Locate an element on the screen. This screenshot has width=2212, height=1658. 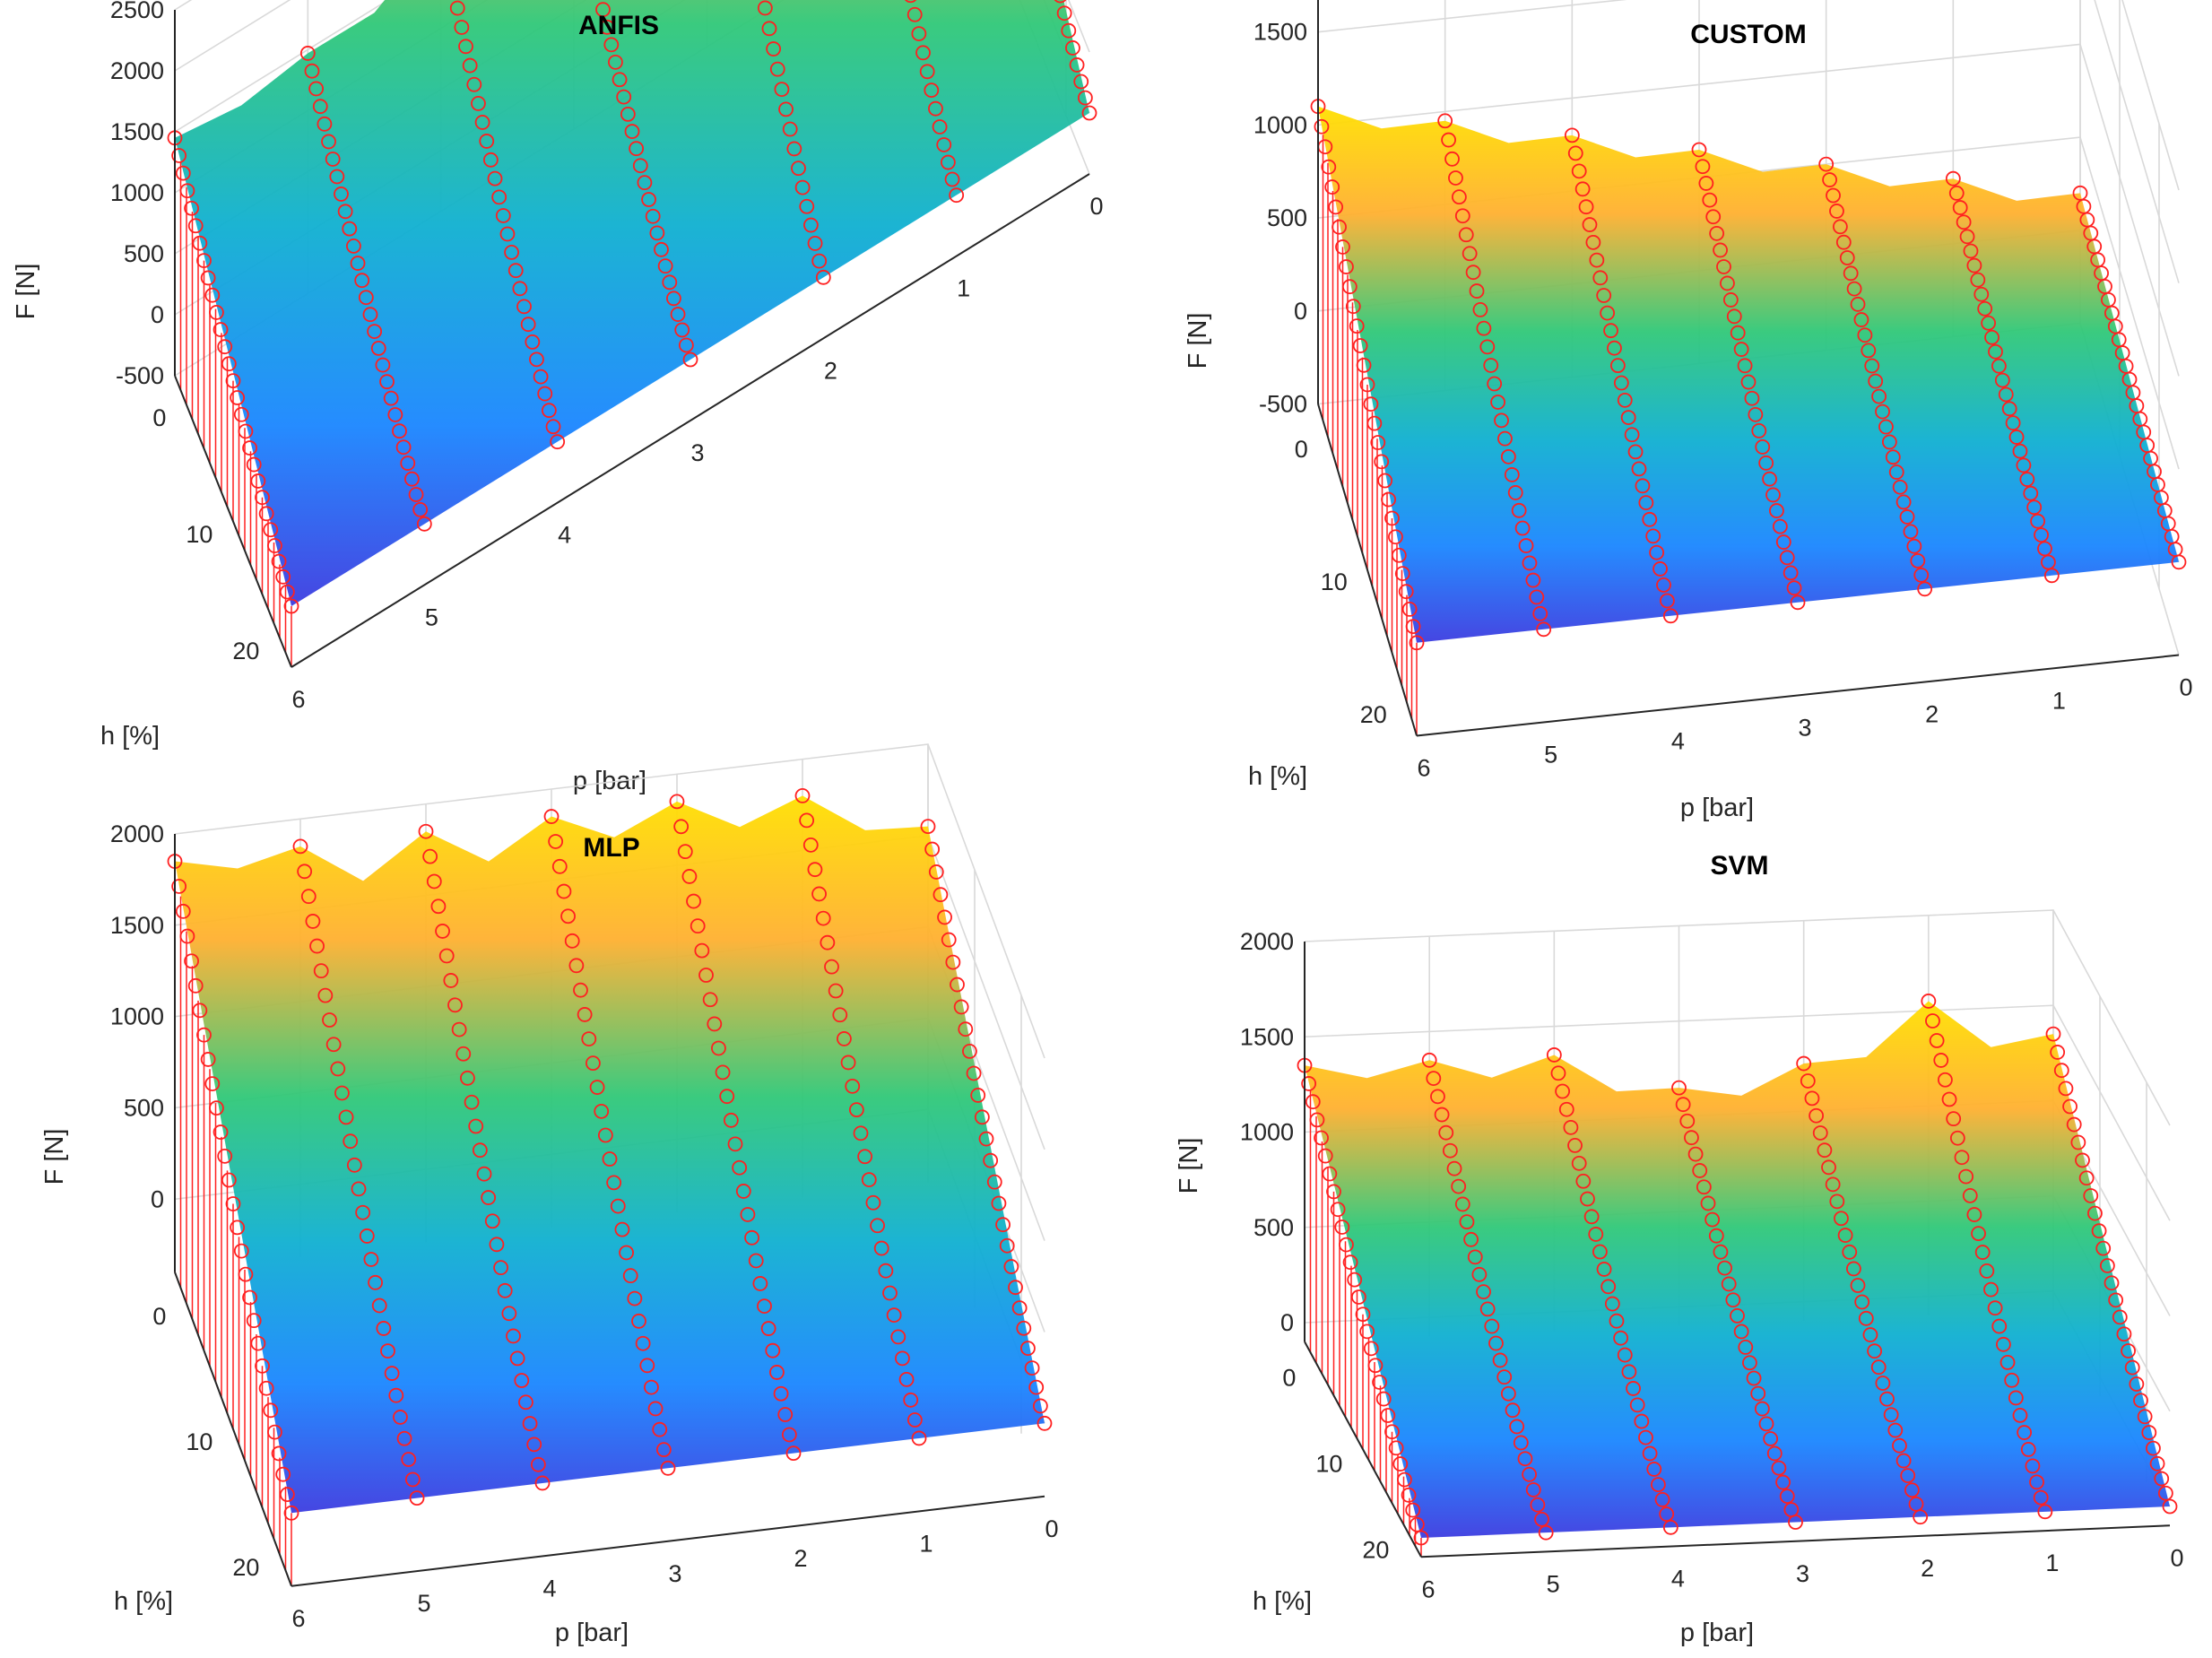
h-axis is located at coordinates (233, 1429).